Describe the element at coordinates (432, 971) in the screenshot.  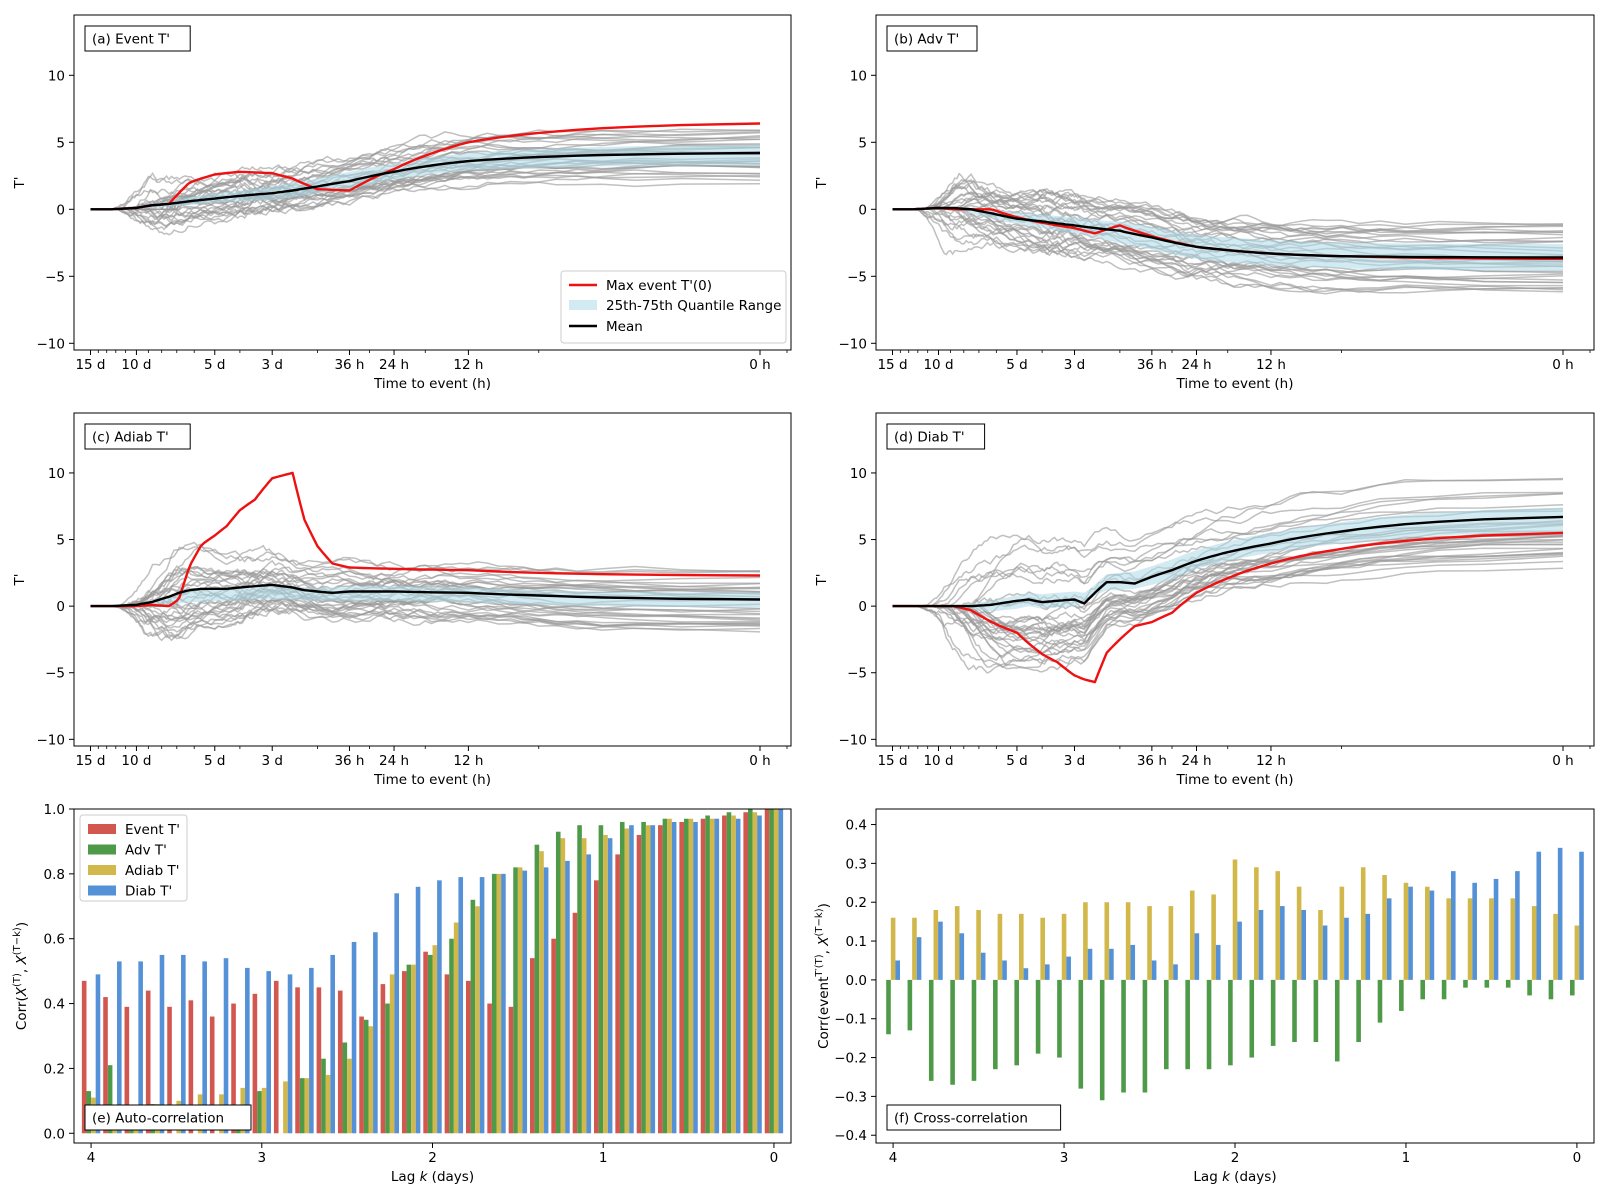
I see `plot-area-e` at that location.